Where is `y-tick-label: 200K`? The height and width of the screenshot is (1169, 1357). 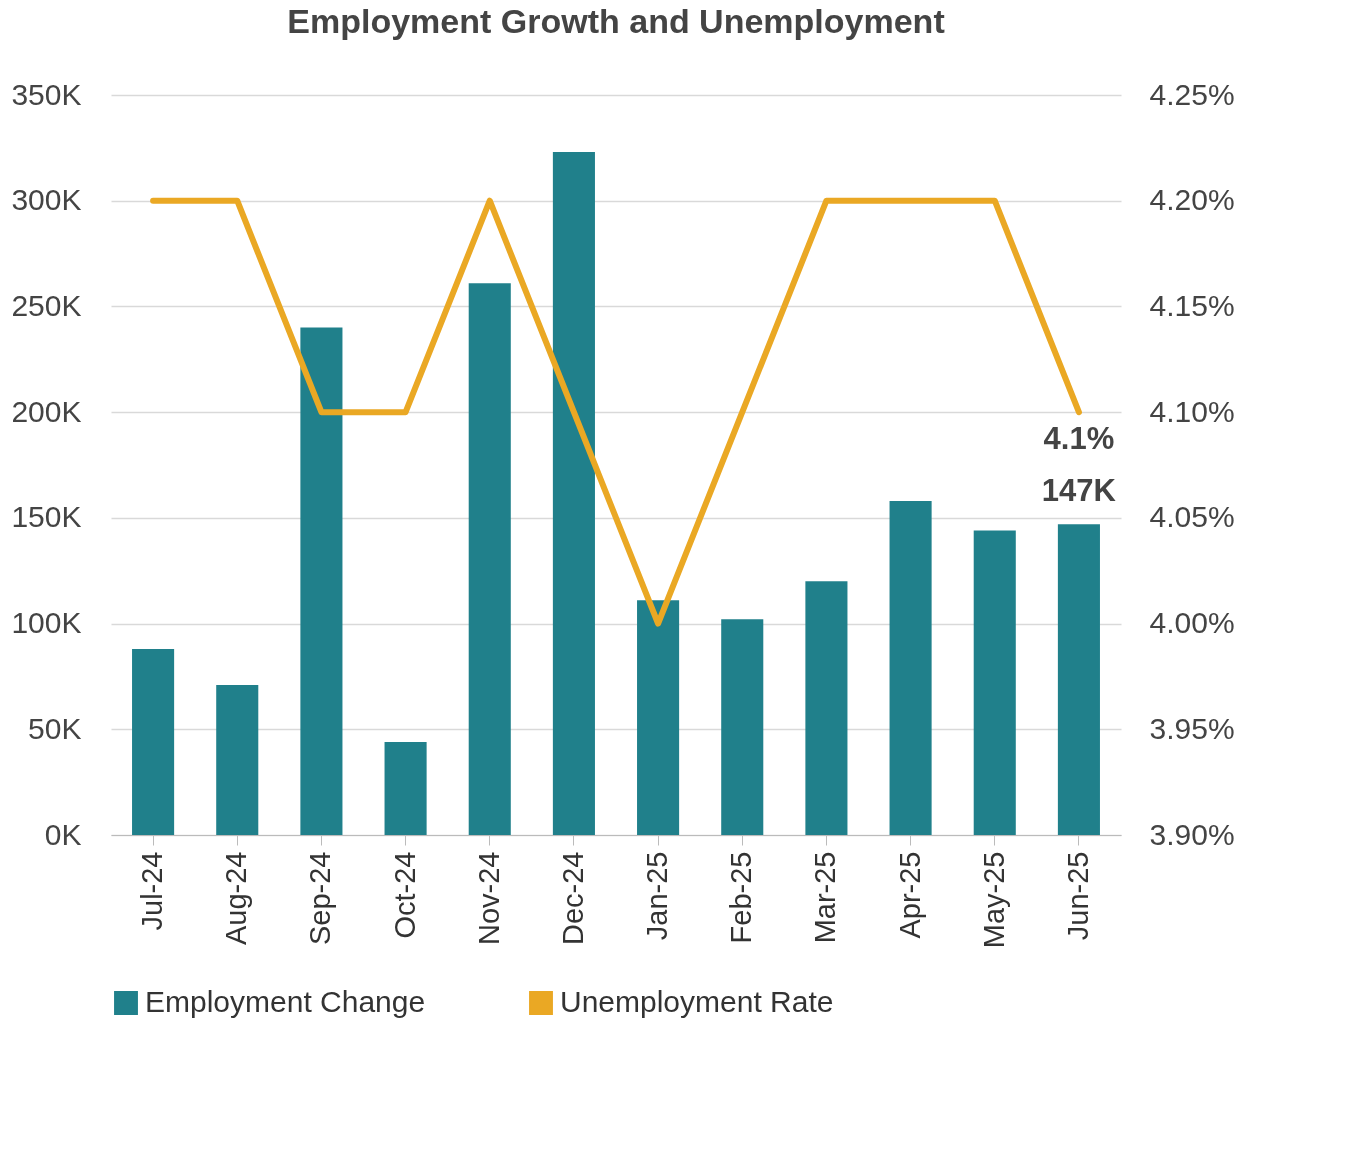
y-tick-label: 200K is located at coordinates (46, 411).